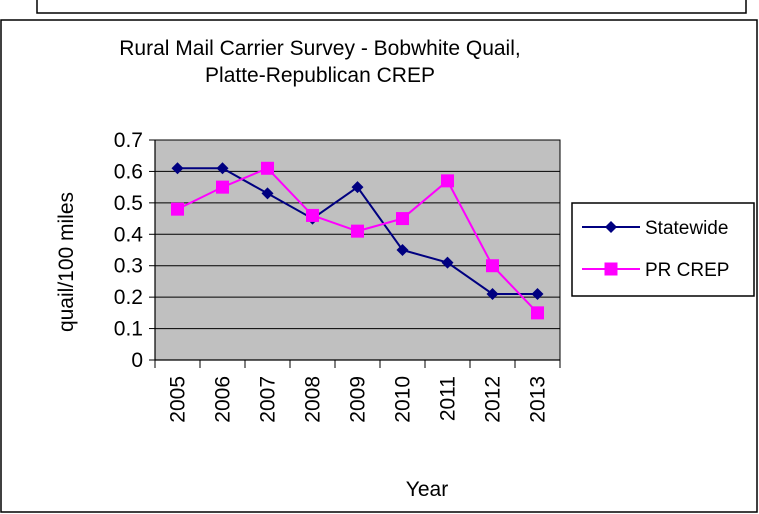 This screenshot has height=514, width=759. Describe the element at coordinates (128, 171) in the screenshot. I see `y-tick-label: 0.6` at that location.